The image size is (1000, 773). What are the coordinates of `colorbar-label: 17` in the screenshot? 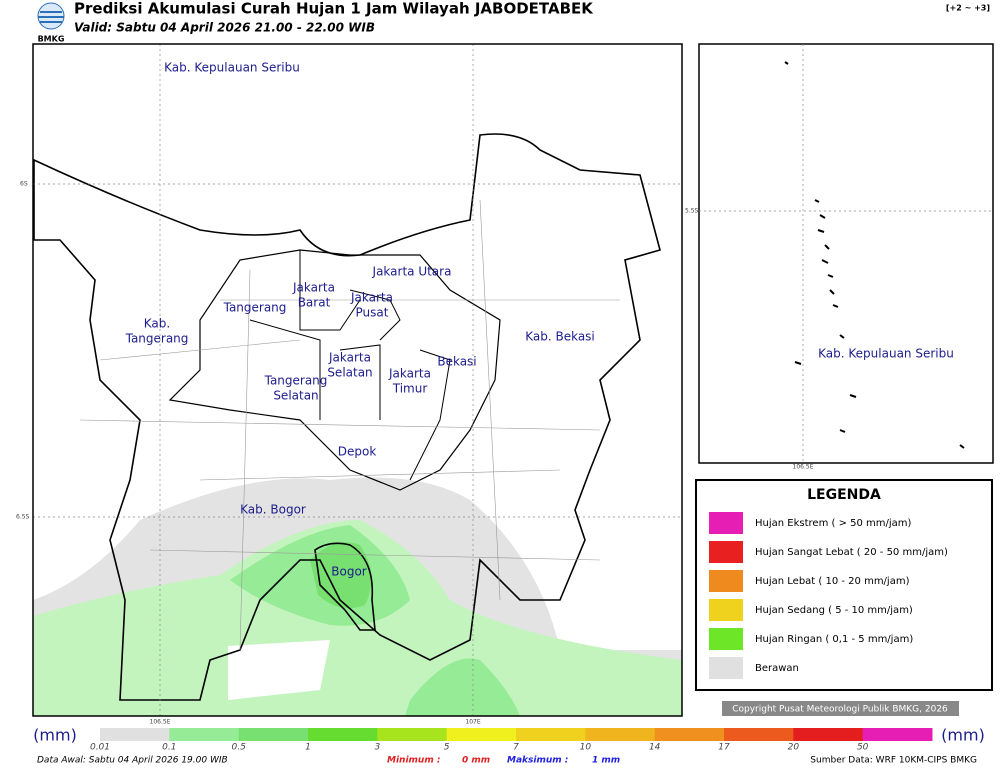 It's located at (724, 748).